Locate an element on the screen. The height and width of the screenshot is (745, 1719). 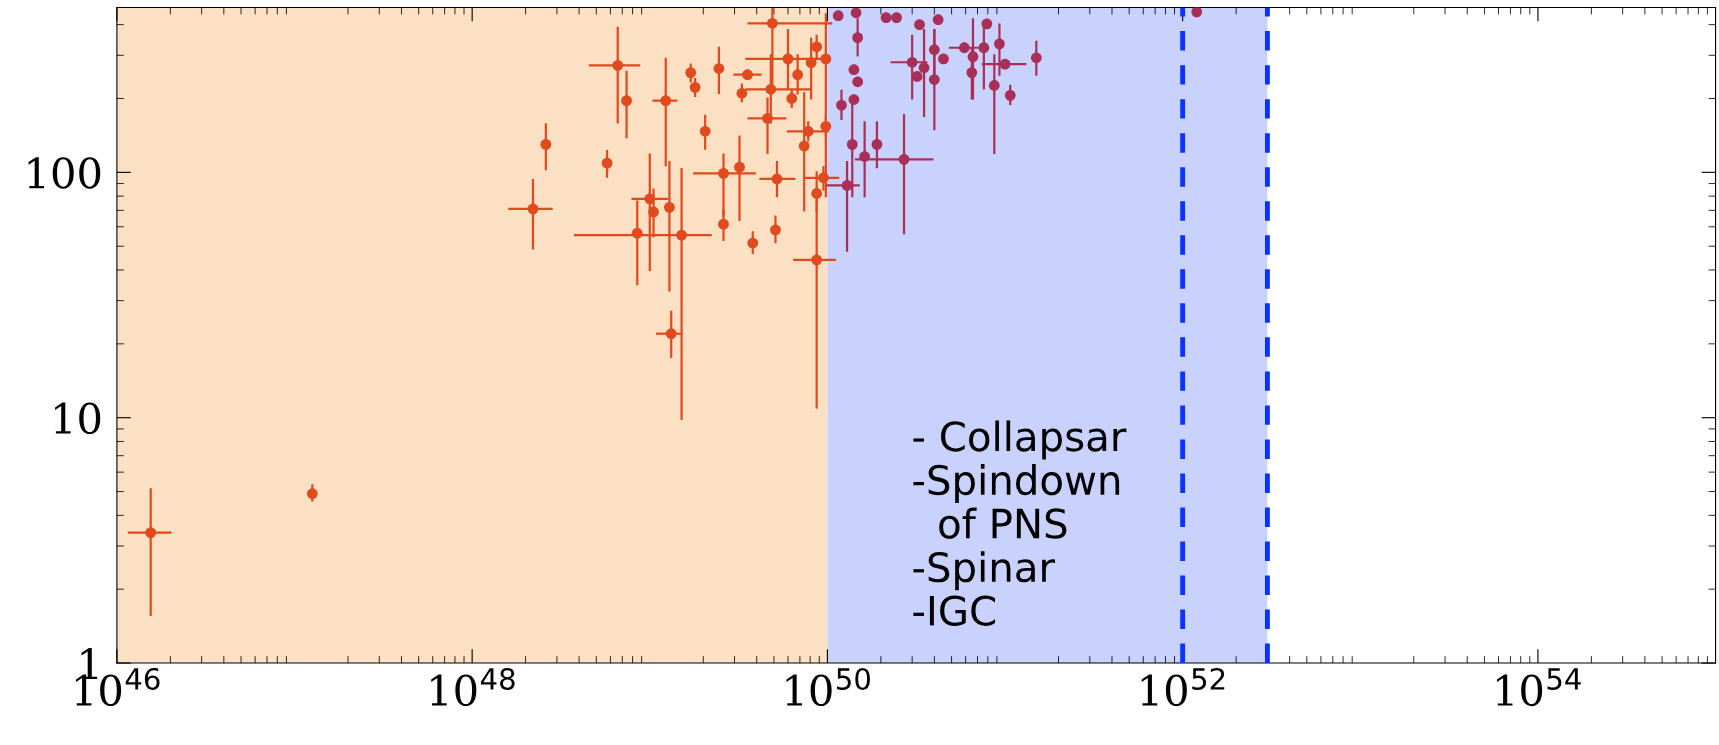
x-tick-label: 10$^{52}$ is located at coordinates (1183, 687).